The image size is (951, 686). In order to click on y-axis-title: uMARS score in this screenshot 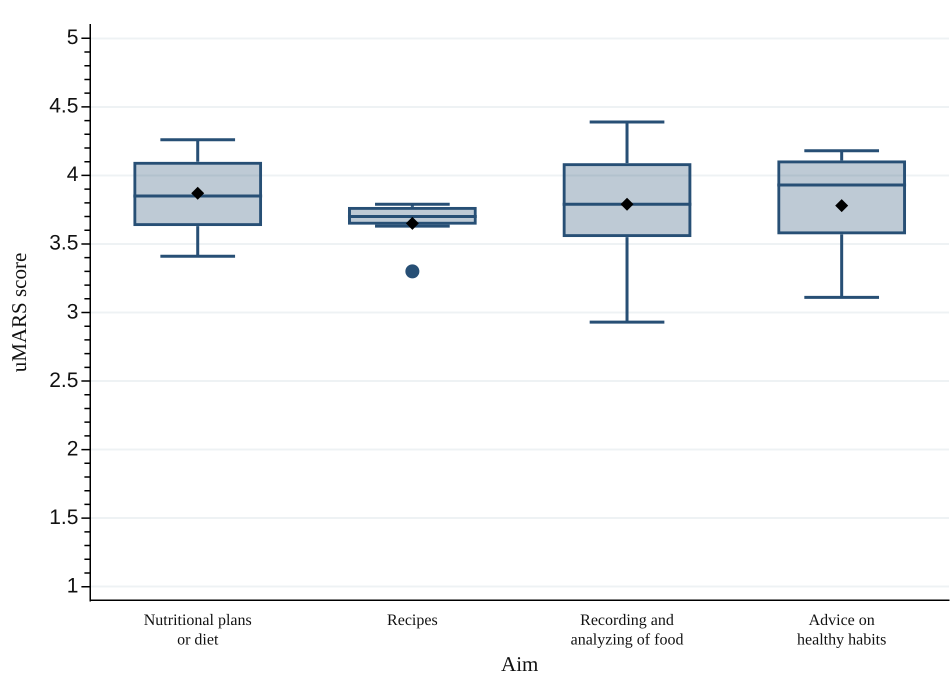, I will do `click(19, 312)`.